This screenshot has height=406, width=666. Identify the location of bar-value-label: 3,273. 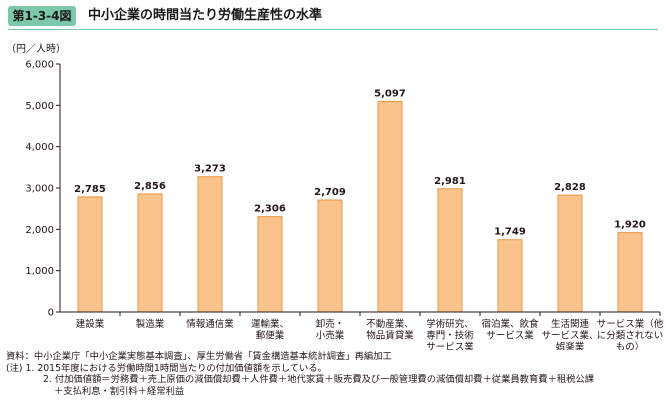
(210, 169).